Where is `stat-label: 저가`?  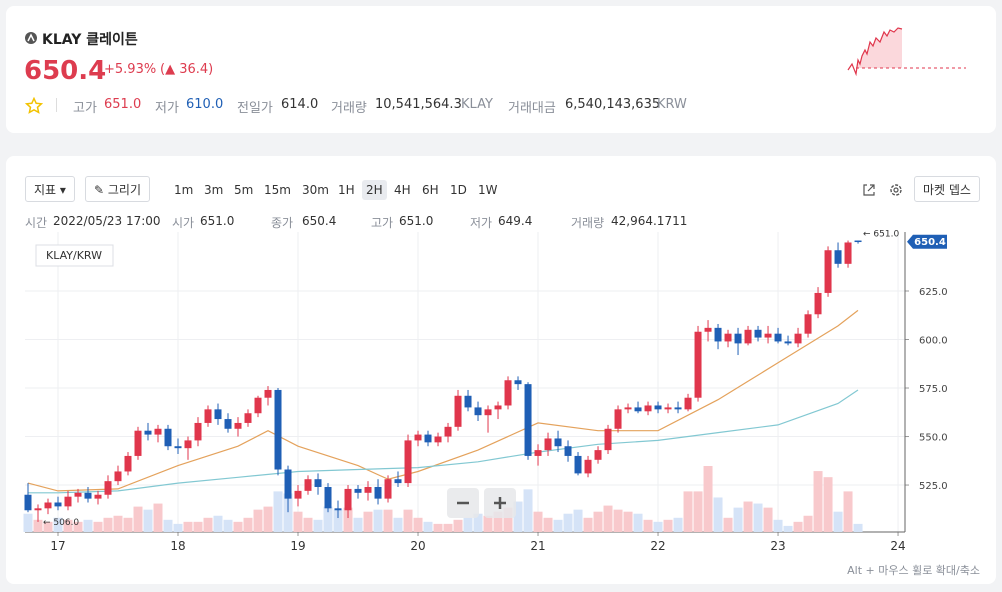
stat-label: 저가 is located at coordinates (167, 108).